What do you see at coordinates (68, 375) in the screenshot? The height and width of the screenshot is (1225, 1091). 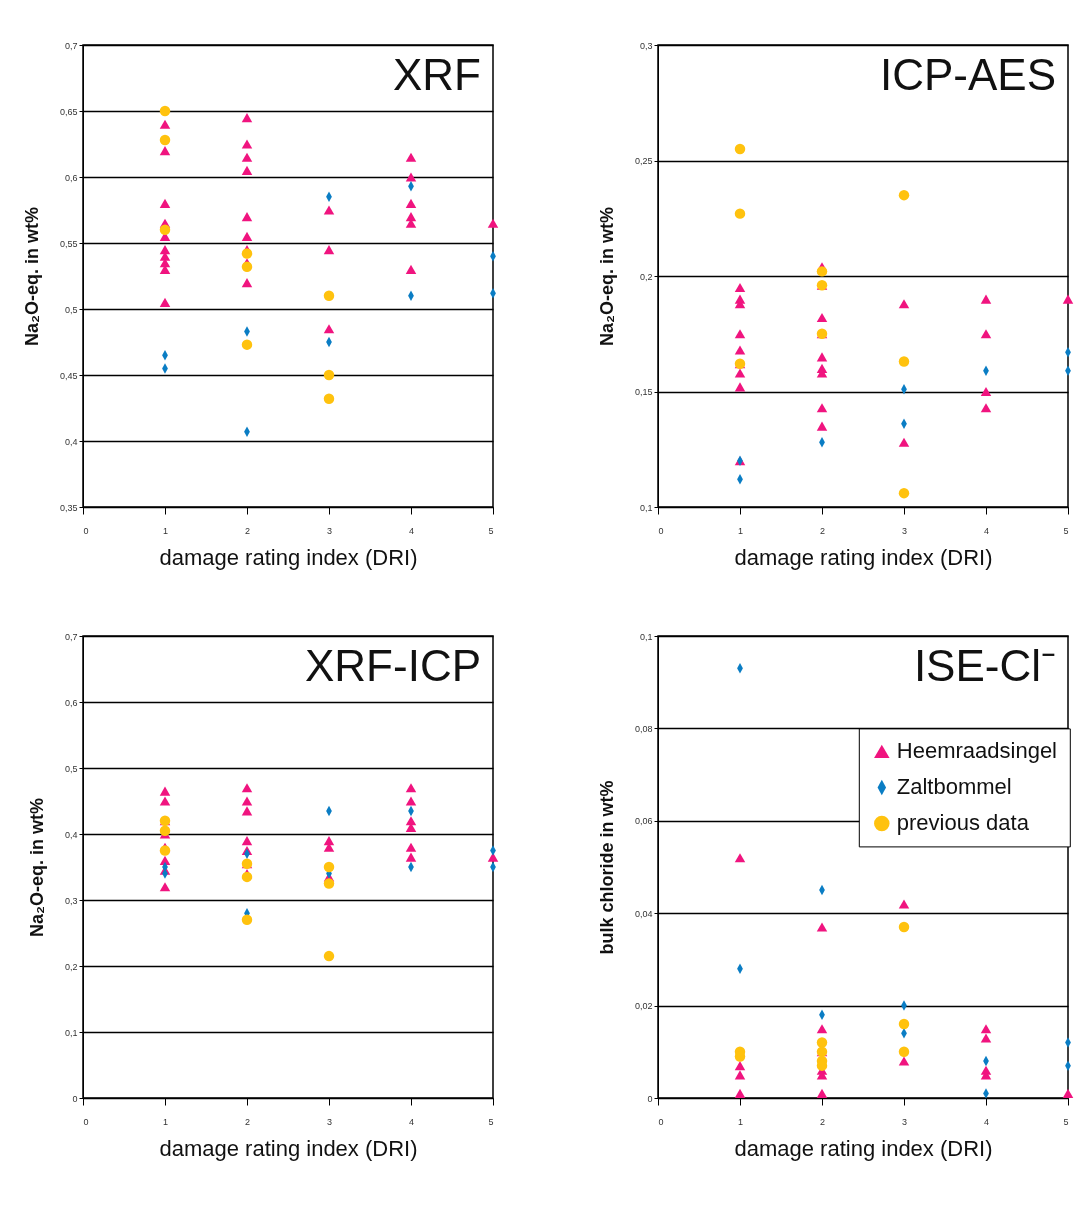 I see `y-tick-label: 0,45` at bounding box center [68, 375].